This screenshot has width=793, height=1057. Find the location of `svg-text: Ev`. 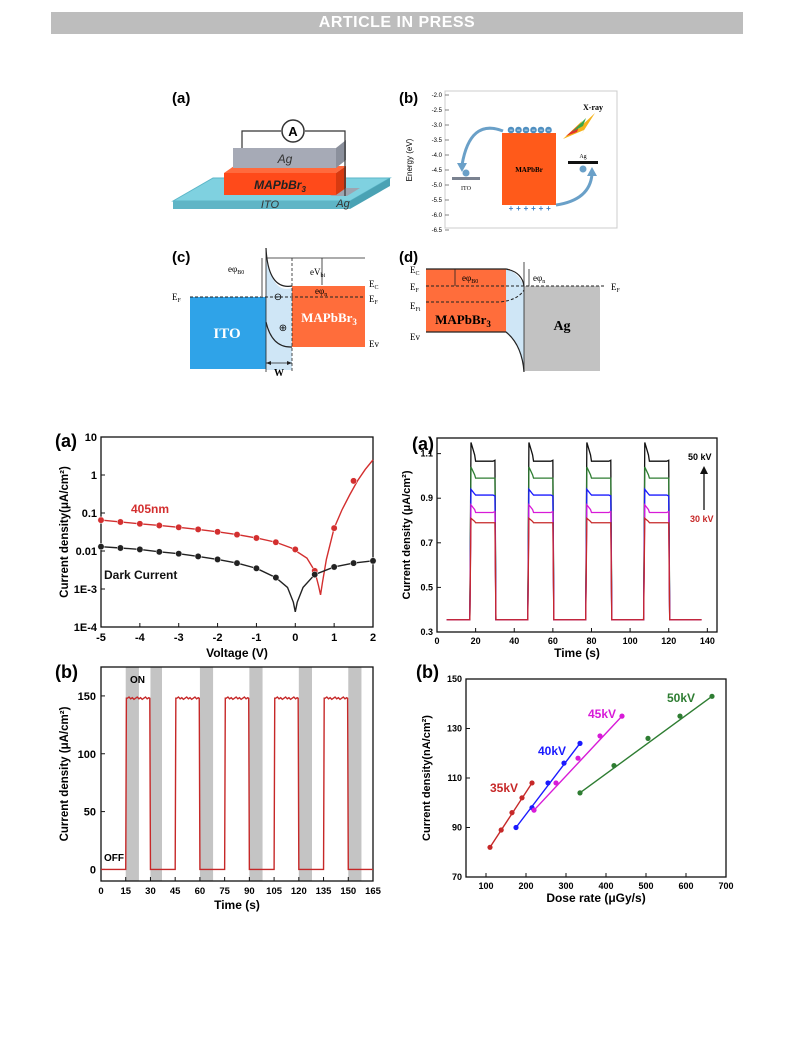

svg-text: Ev is located at coordinates (374, 344).